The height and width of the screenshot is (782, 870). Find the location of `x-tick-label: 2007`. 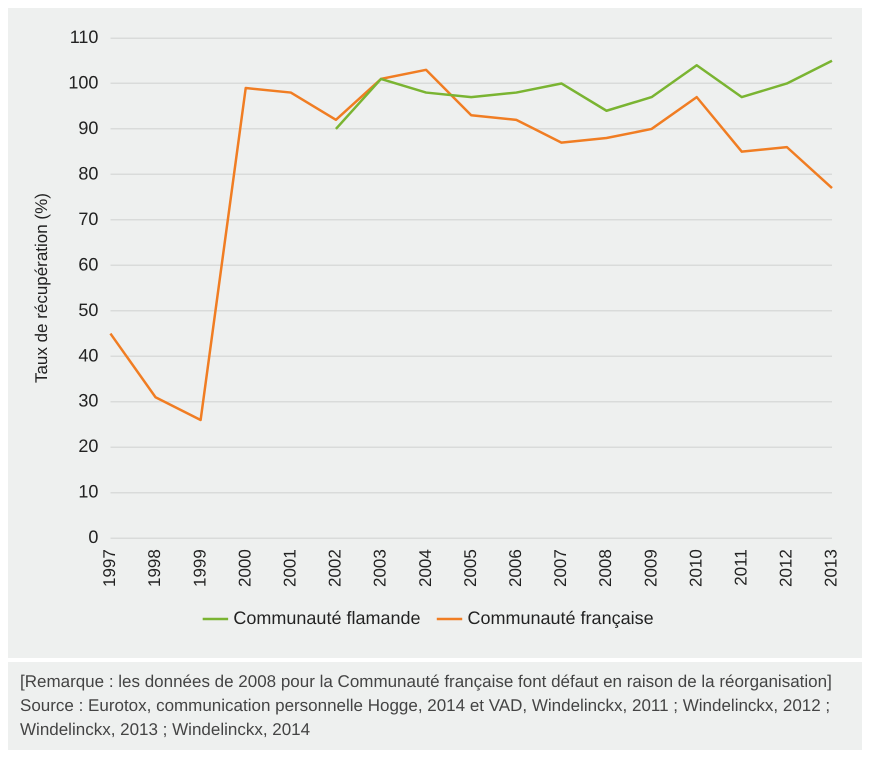

x-tick-label: 2007 is located at coordinates (560, 568).